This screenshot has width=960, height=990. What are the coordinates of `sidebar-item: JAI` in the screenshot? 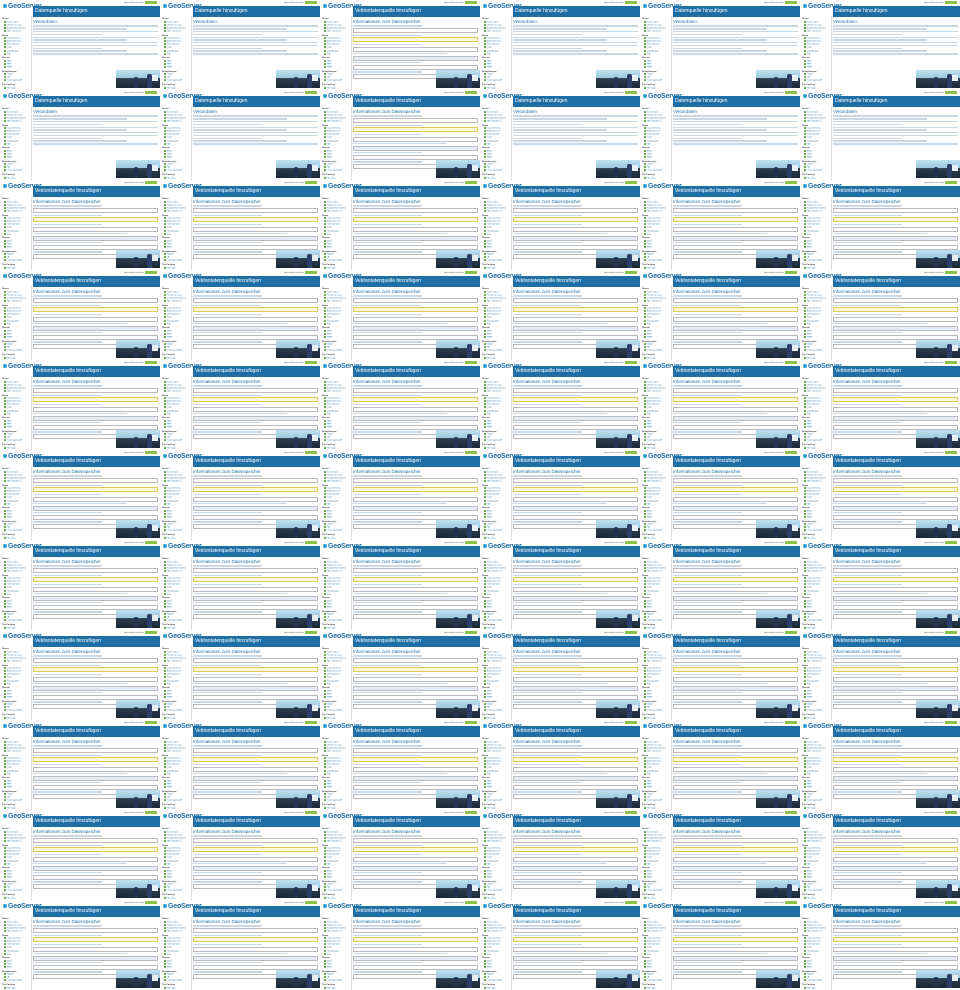 It's located at (657, 437).